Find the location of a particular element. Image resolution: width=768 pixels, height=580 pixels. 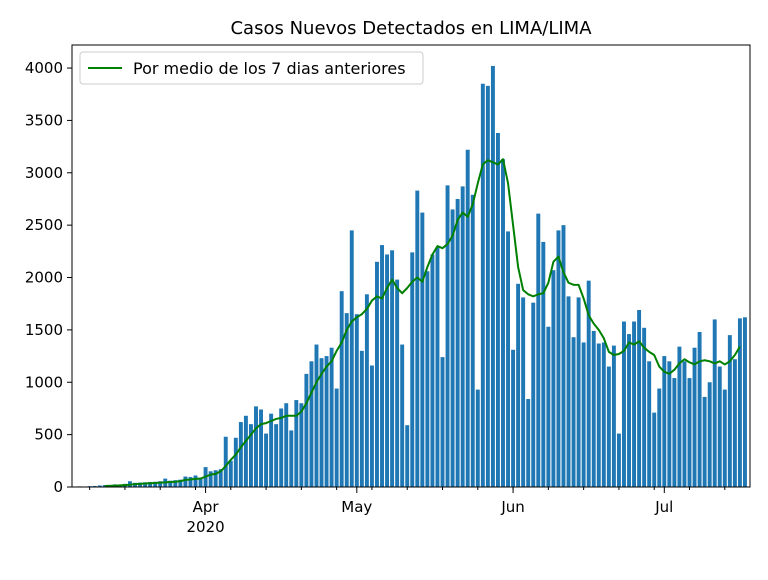

x-tick-label: Apr is located at coordinates (206, 507).